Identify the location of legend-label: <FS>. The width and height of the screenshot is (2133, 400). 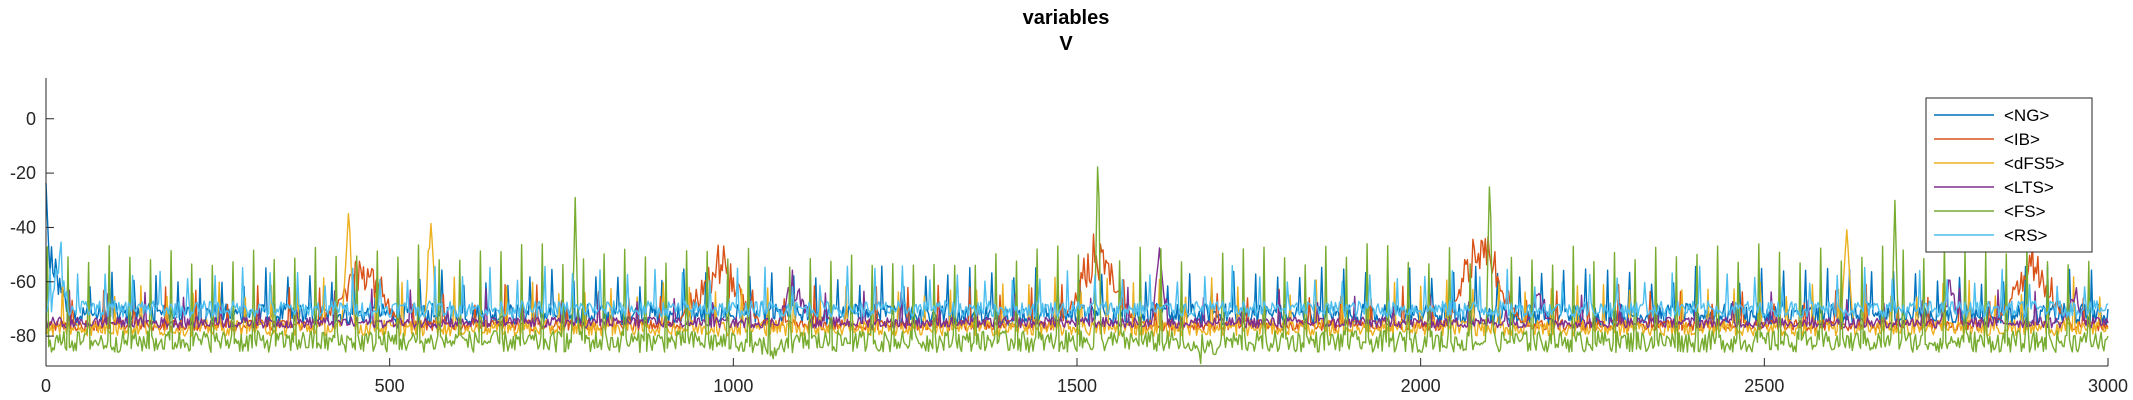
(2025, 211).